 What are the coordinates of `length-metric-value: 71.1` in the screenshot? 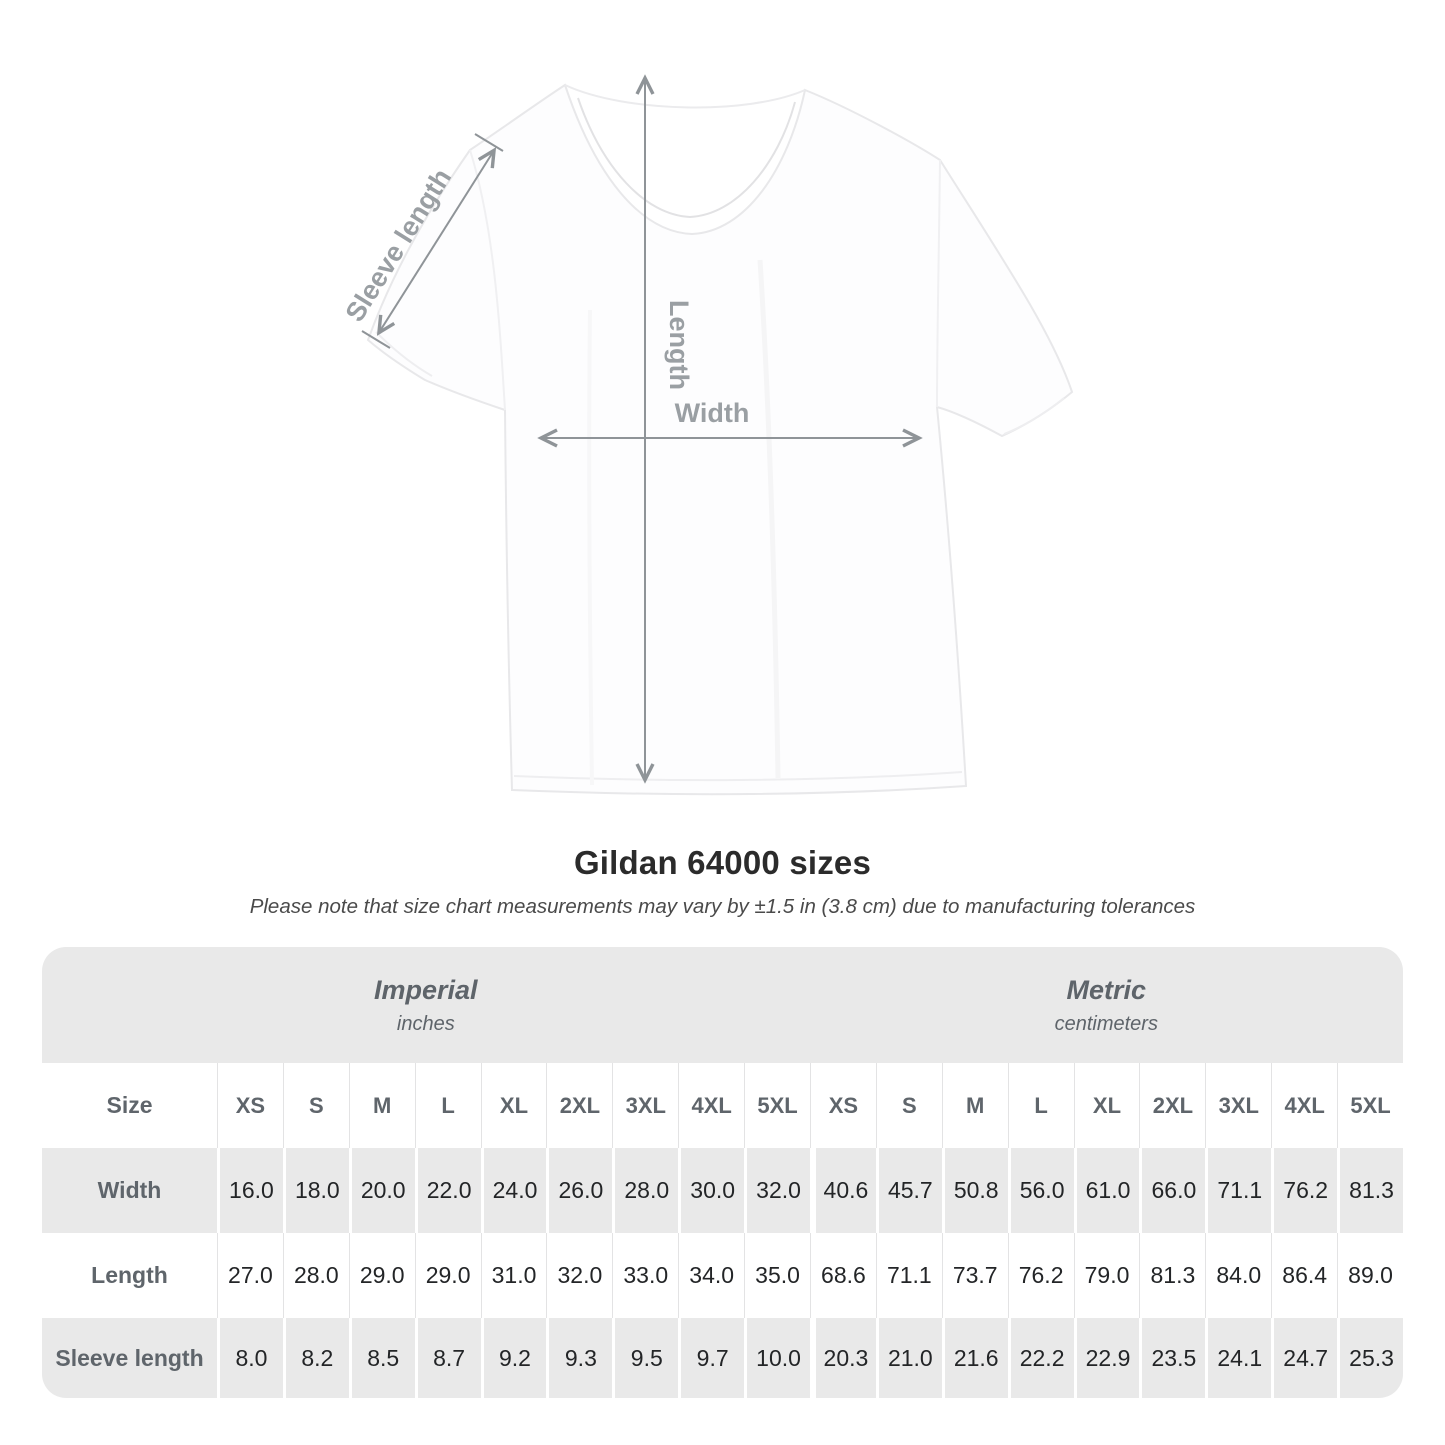 It's located at (908, 1275).